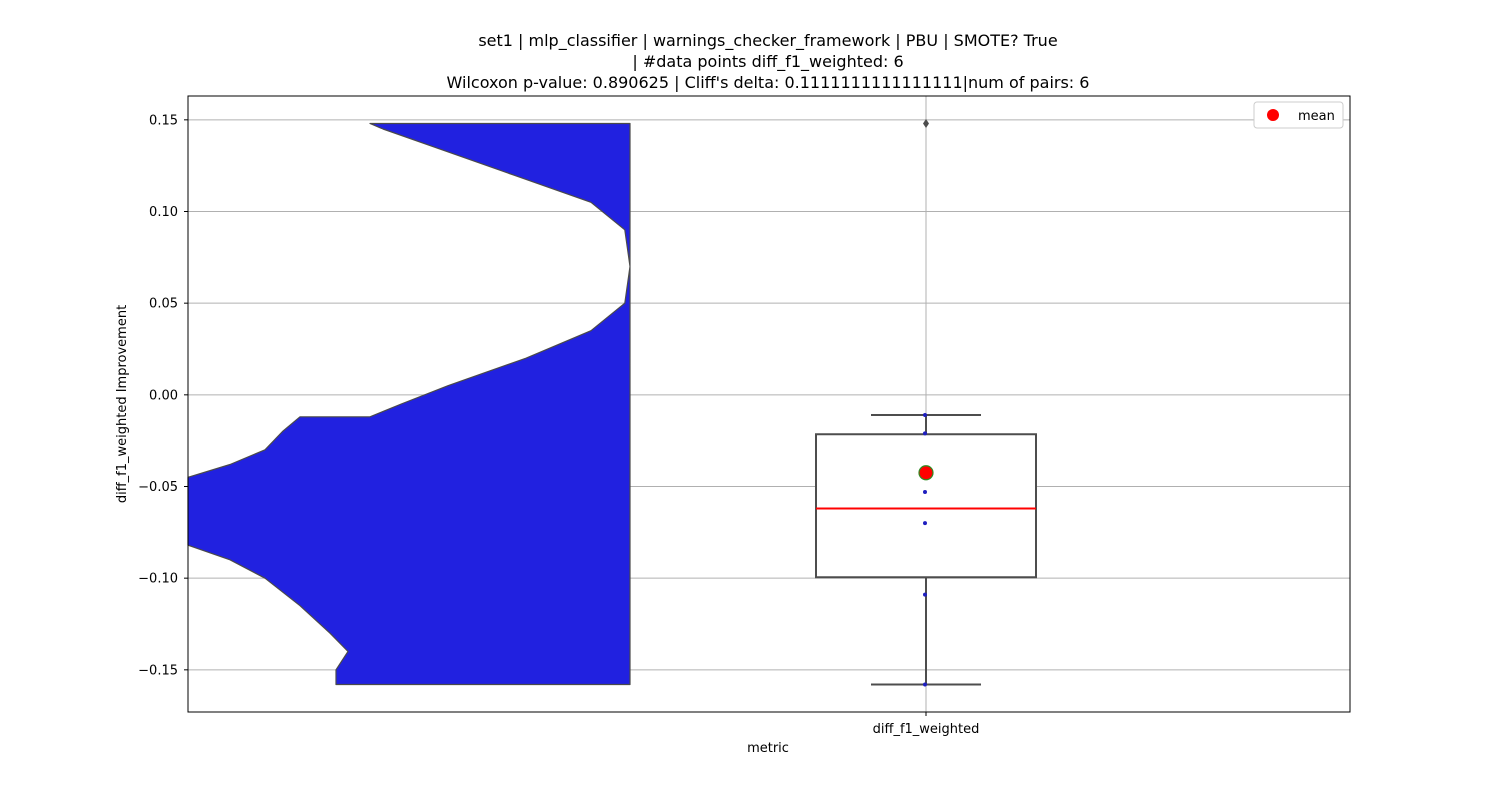  I want to click on legend-box, so click(1298, 115).